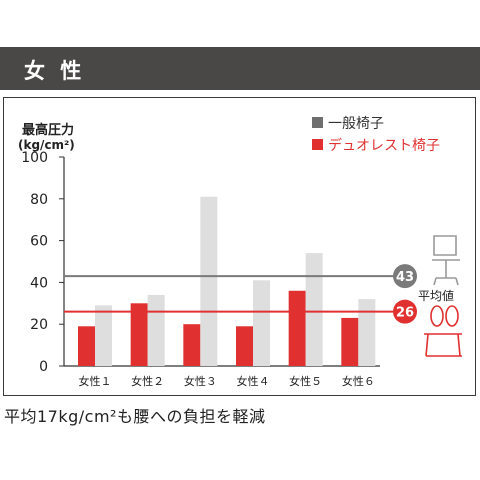 The height and width of the screenshot is (480, 480). Describe the element at coordinates (147, 381) in the screenshot. I see `x-tick-label: 女性２` at that location.